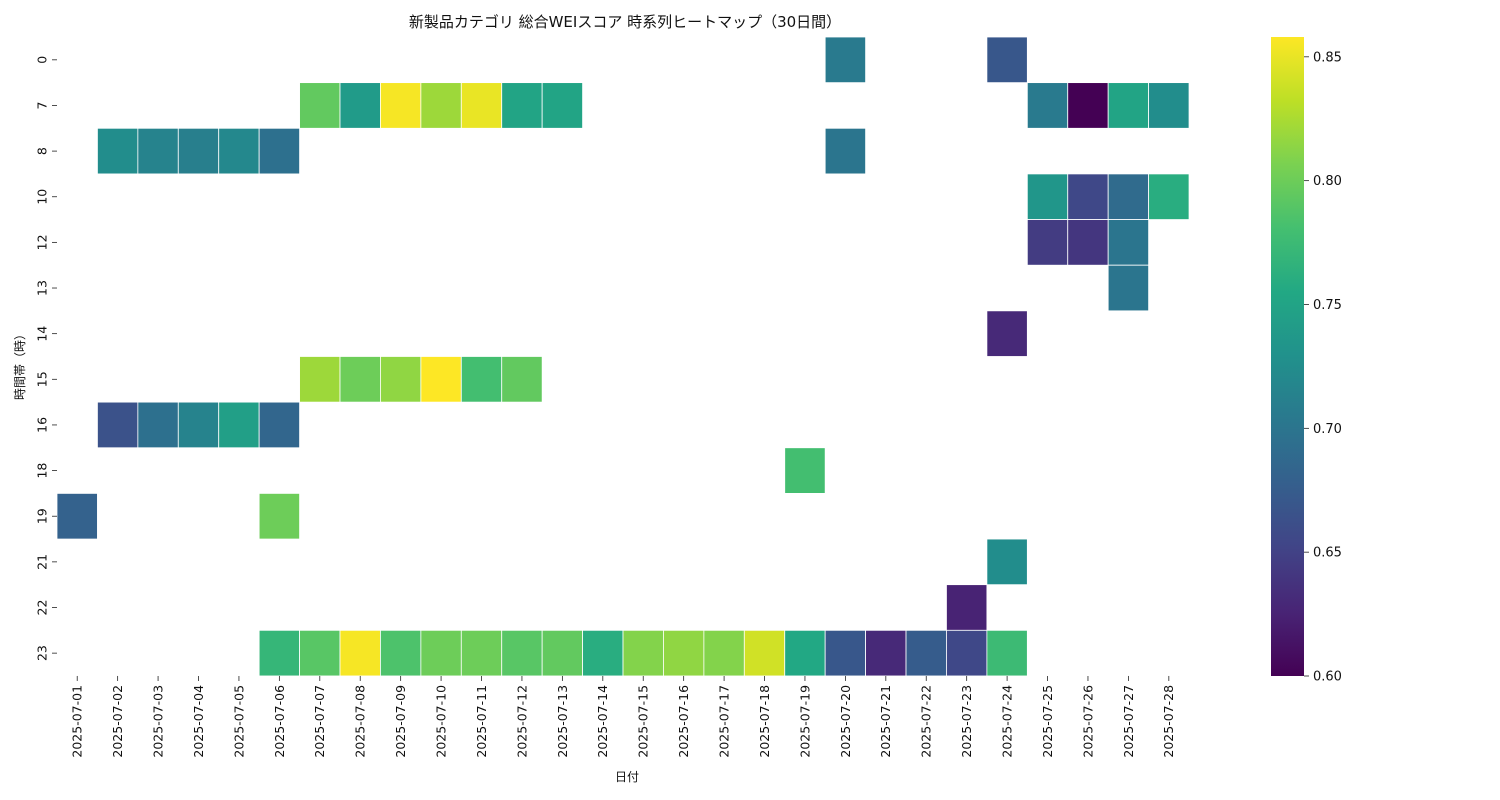  What do you see at coordinates (926, 721) in the screenshot?
I see `x-tick-label: 2025-07-22` at bounding box center [926, 721].